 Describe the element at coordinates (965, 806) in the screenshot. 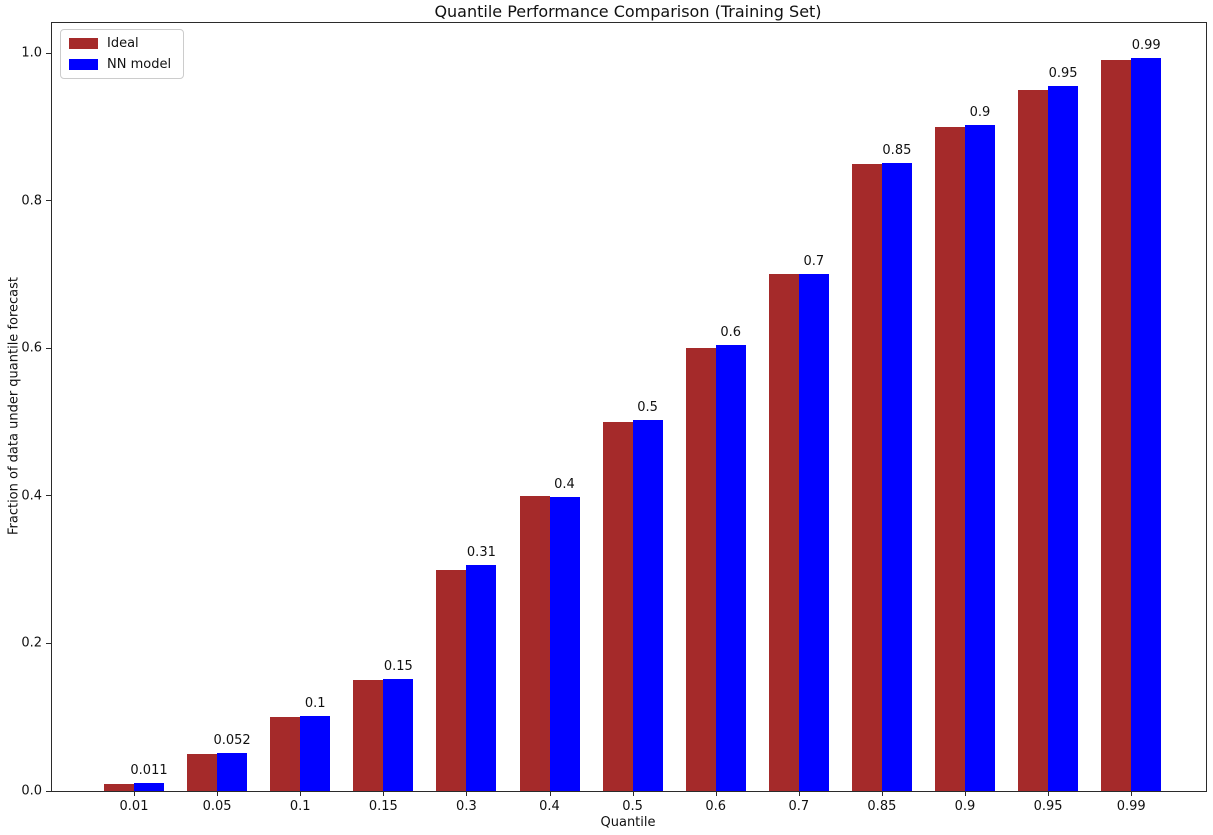

I see `x-tick-label: 0.9` at that location.